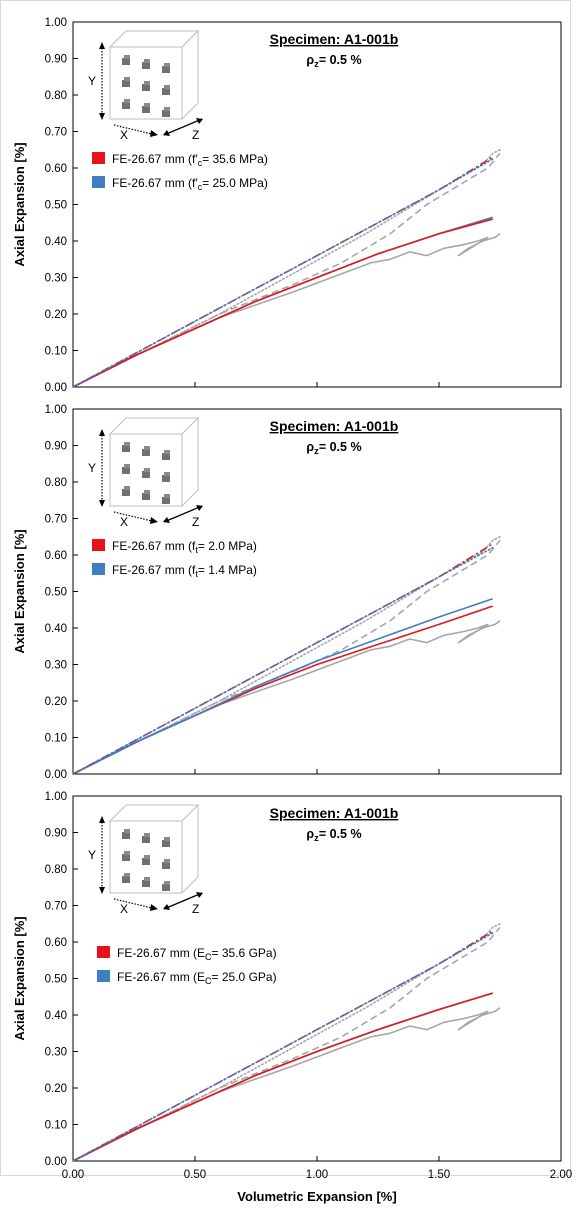 The image size is (577, 1213). I want to click on text-span: = 1.4 MPa), so click(227, 570).